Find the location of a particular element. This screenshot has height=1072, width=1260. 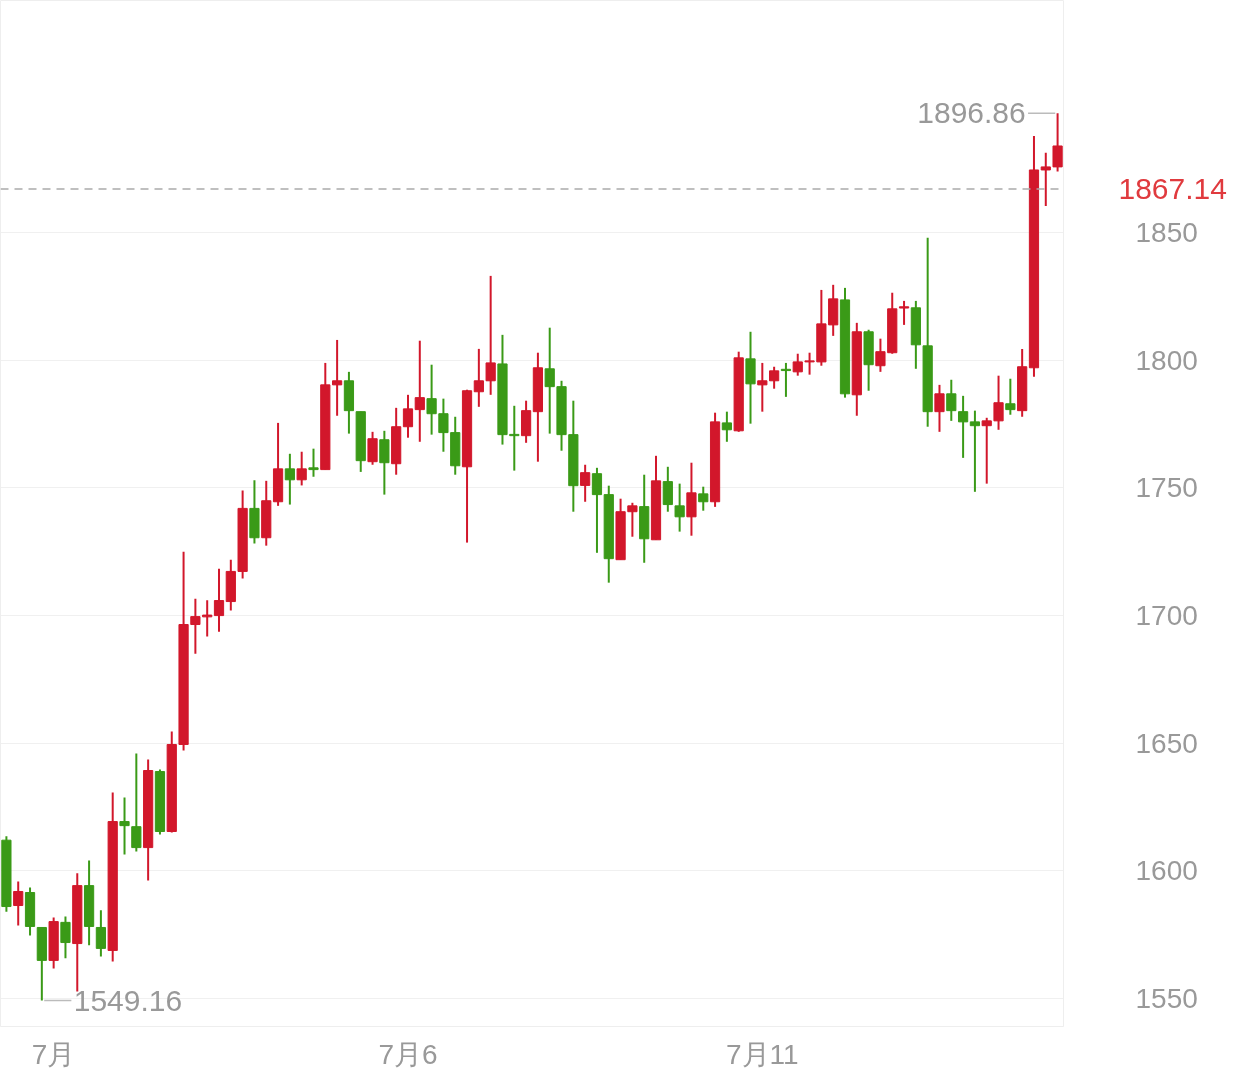

y-tick-label: 1550 is located at coordinates (1166, 998).